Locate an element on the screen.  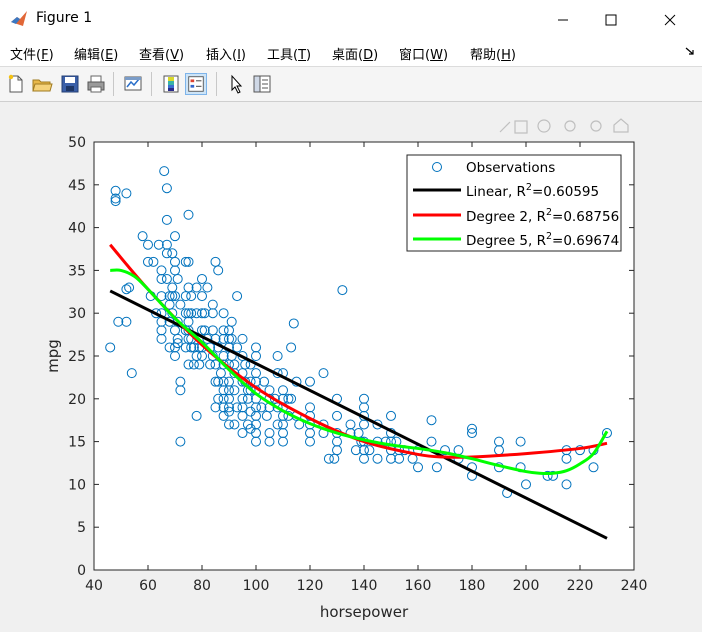
home-icon is located at coordinates (621, 125).